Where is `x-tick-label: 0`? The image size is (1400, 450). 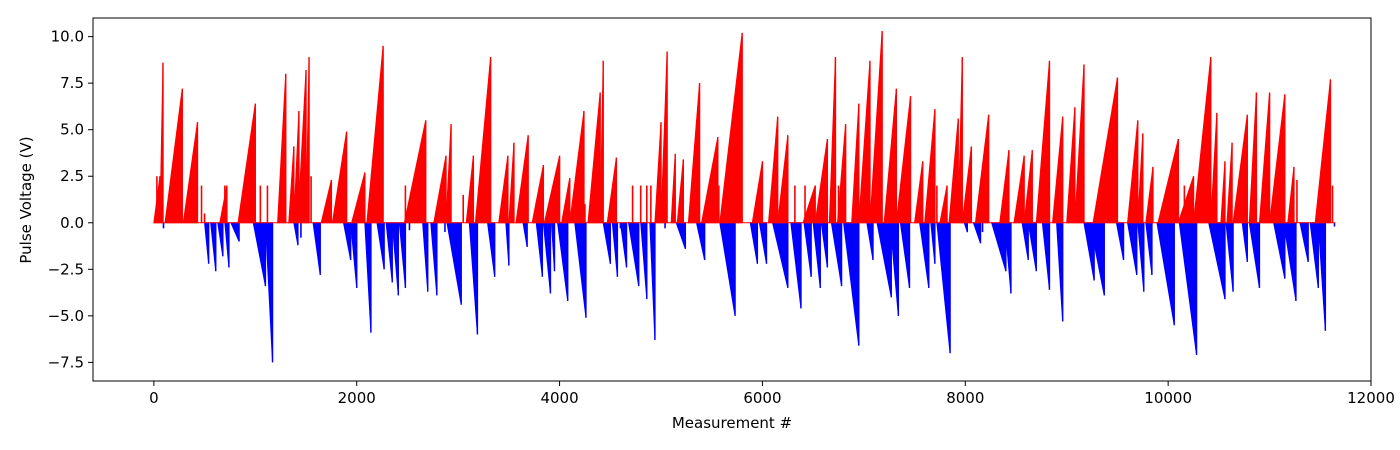 x-tick-label: 0 is located at coordinates (154, 398).